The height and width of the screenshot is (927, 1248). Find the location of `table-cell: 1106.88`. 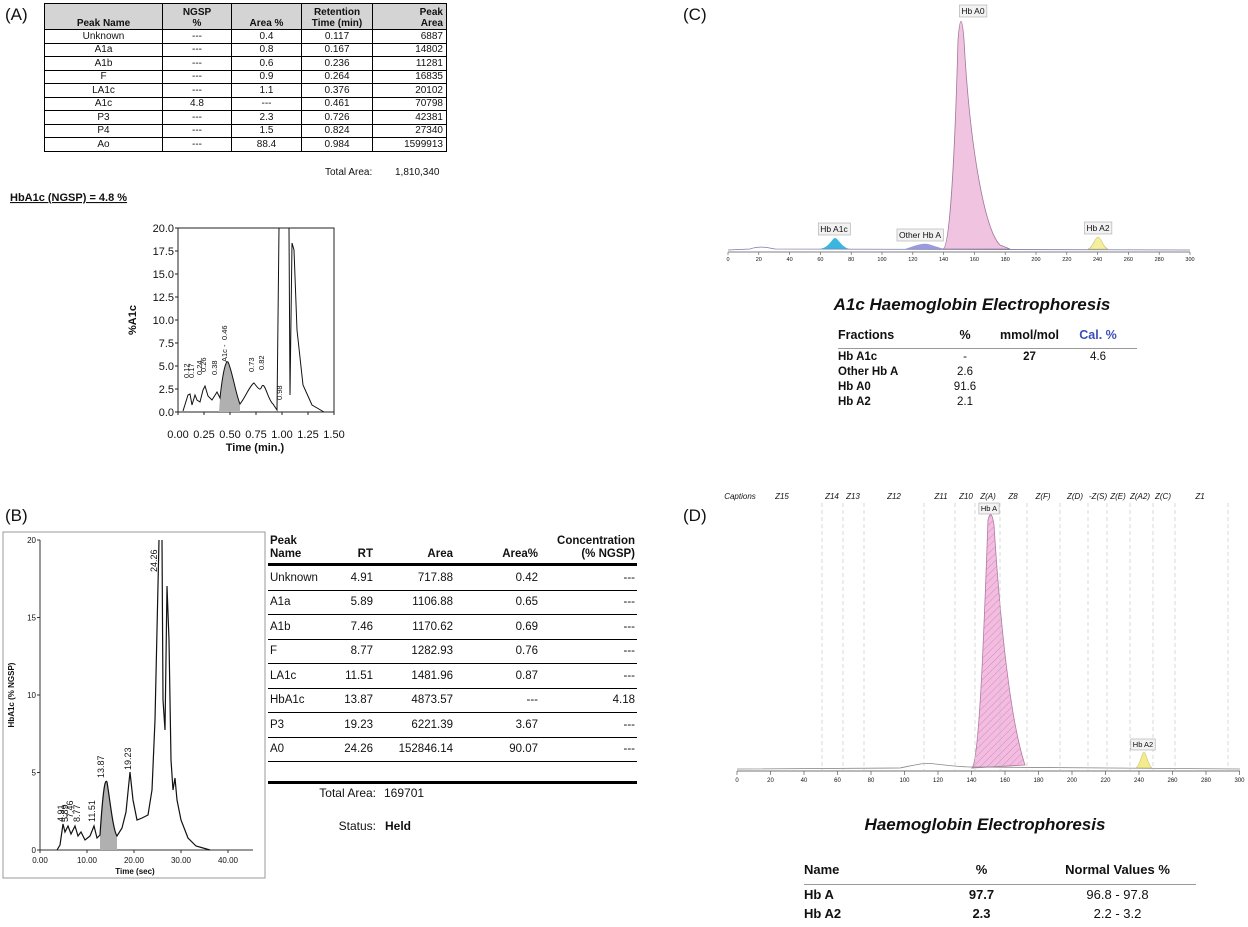

table-cell: 1106.88 is located at coordinates (415, 602).